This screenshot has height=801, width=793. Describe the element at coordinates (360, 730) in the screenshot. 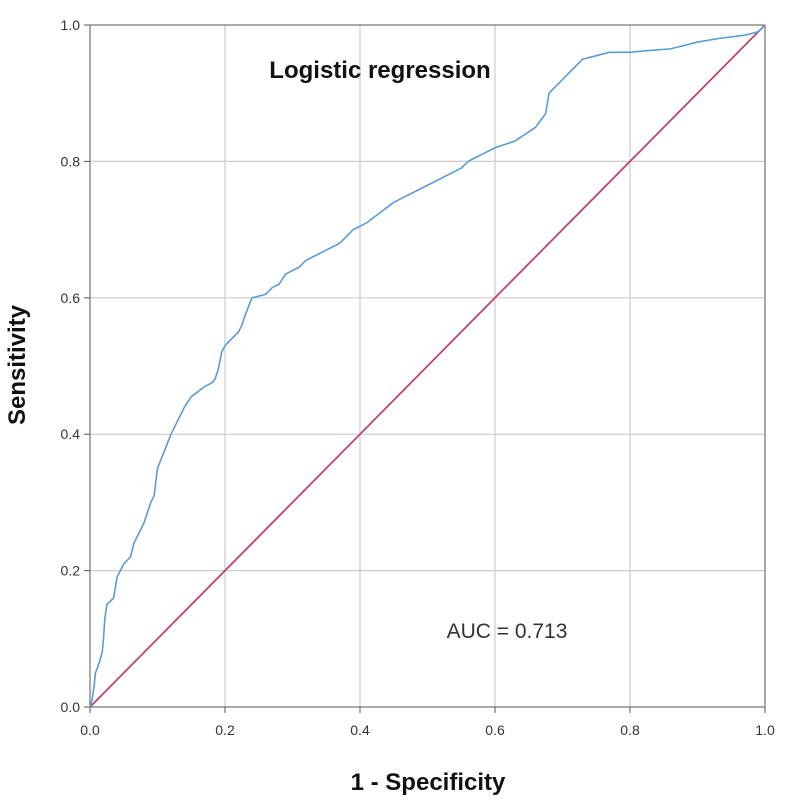

I see `x-tick-label: 0.4` at that location.